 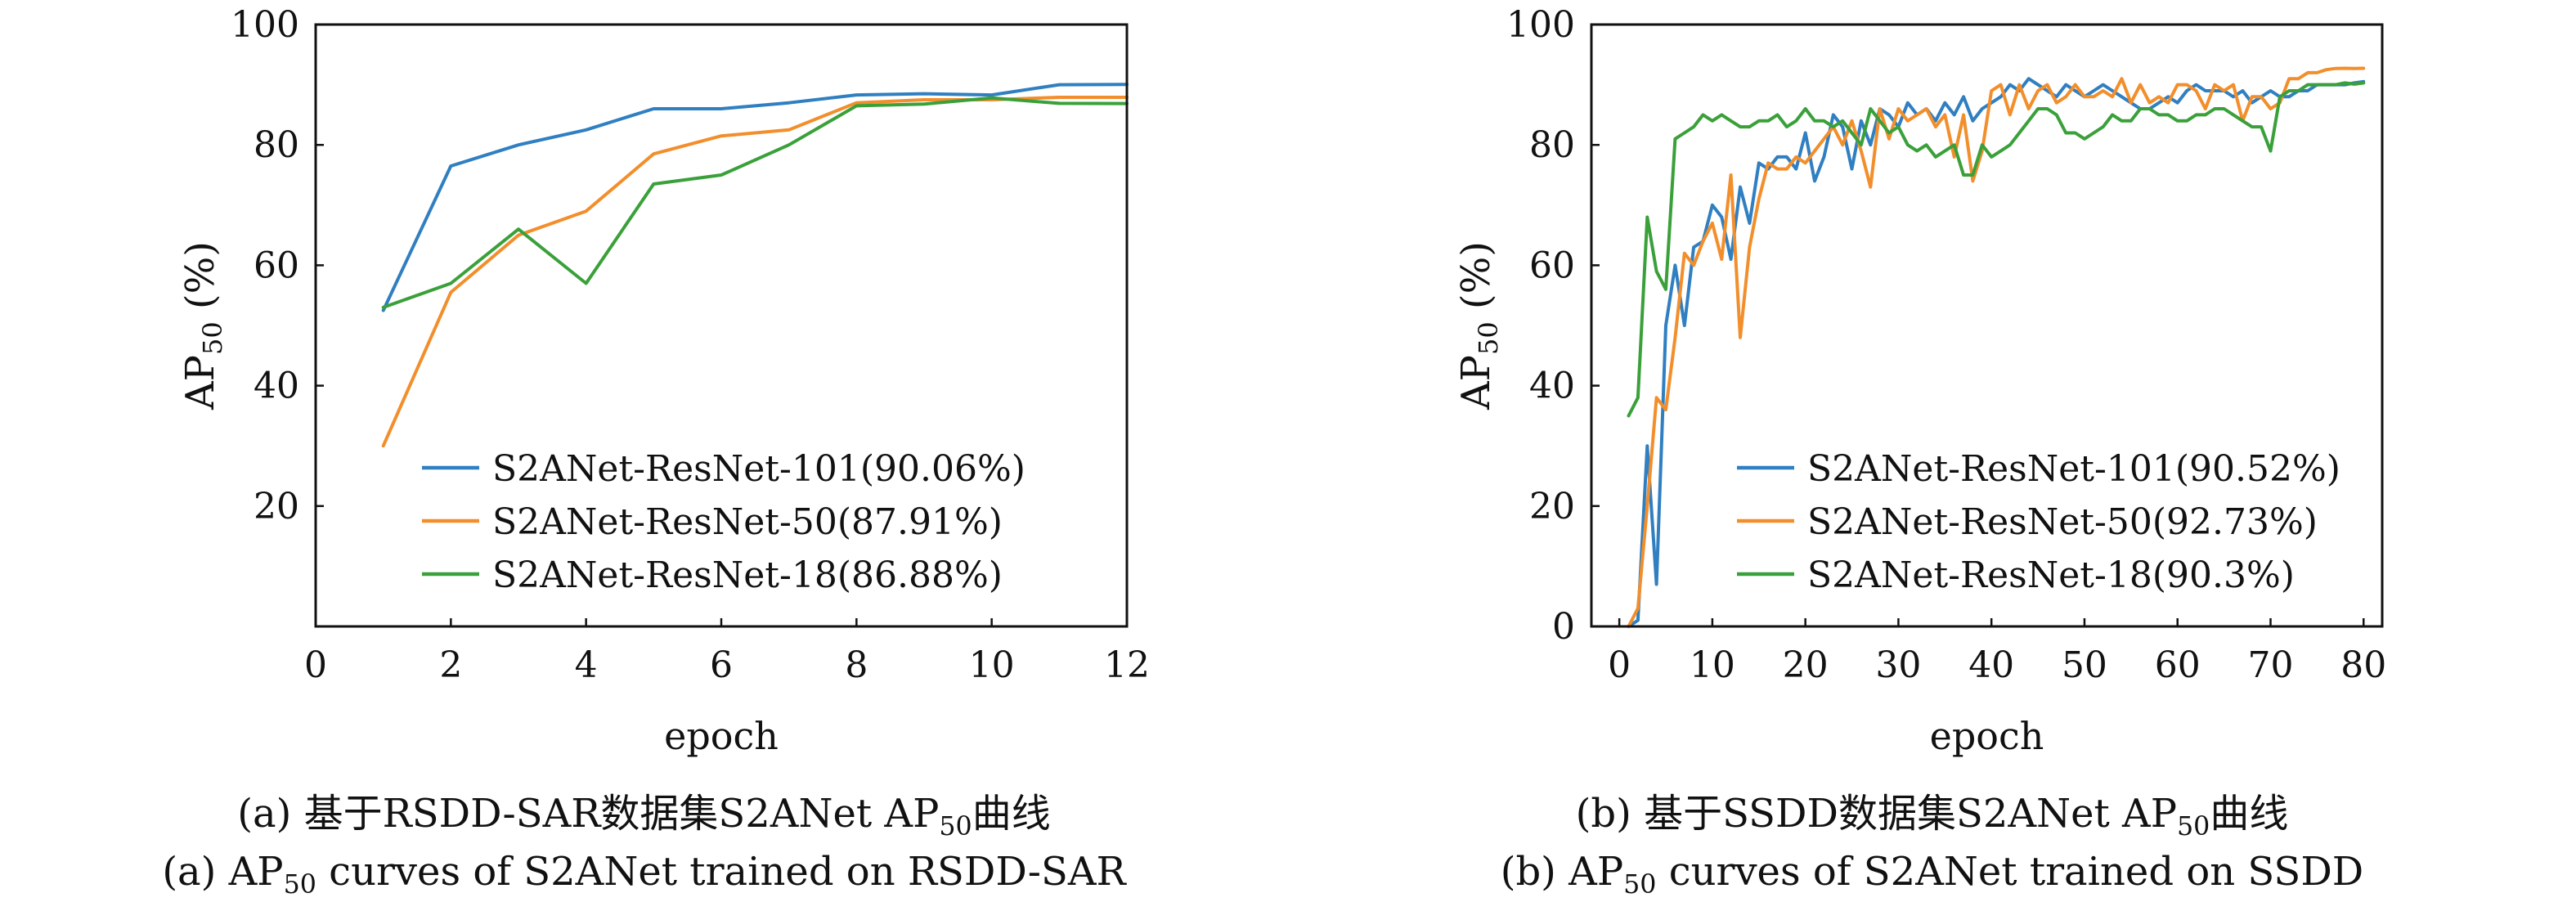 I want to click on x-tick-label: 8, so click(x=856, y=665).